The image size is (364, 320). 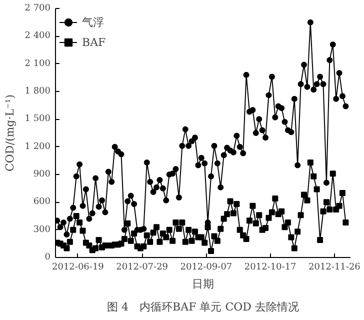 What do you see at coordinates (270, 267) in the screenshot?
I see `x-tick-label: 2012-10-17` at bounding box center [270, 267].